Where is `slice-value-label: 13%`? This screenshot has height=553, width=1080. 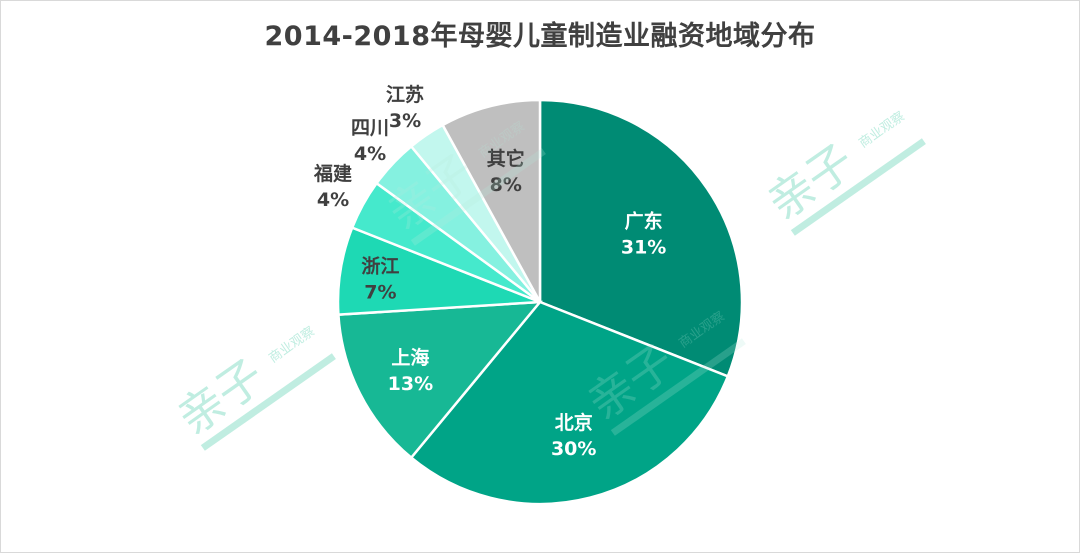
slice-value-label: 13% is located at coordinates (410, 384).